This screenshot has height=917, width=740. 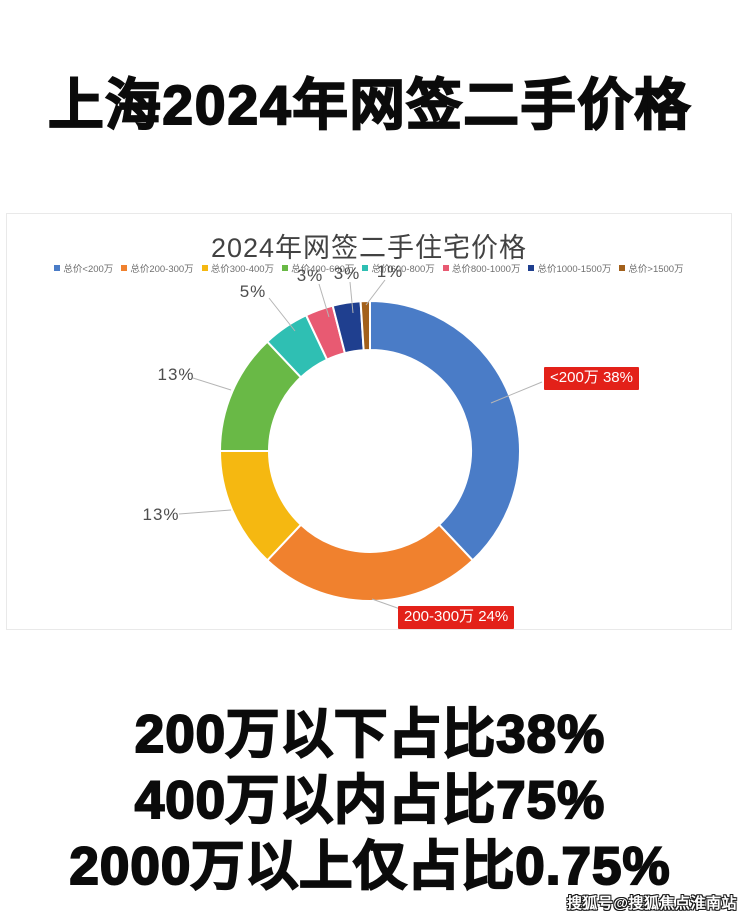 I want to click on chart-title: 2024年网签二手住宅价格, so click(x=369, y=248).